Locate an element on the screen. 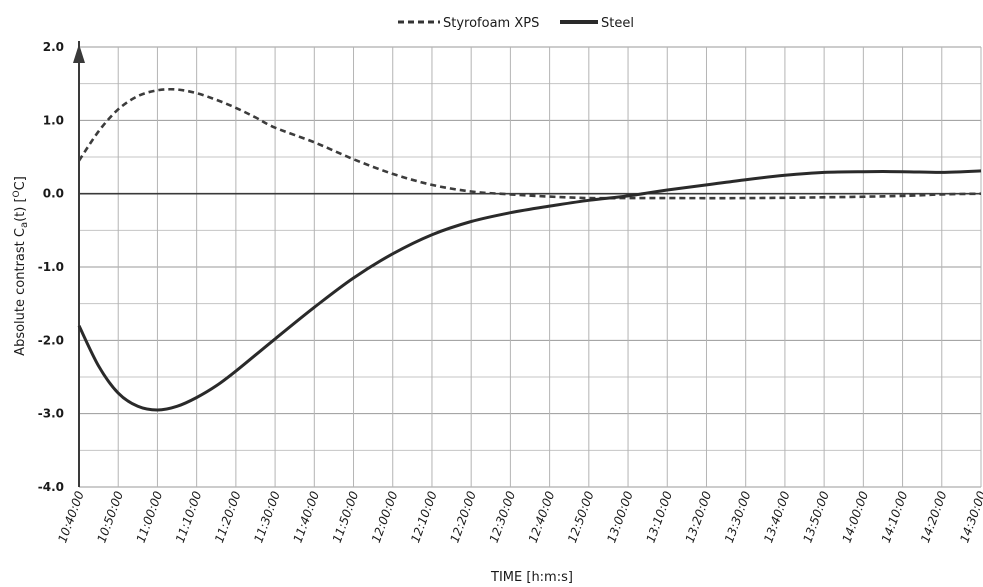  y-tick-label: 2.0 is located at coordinates (53, 47).